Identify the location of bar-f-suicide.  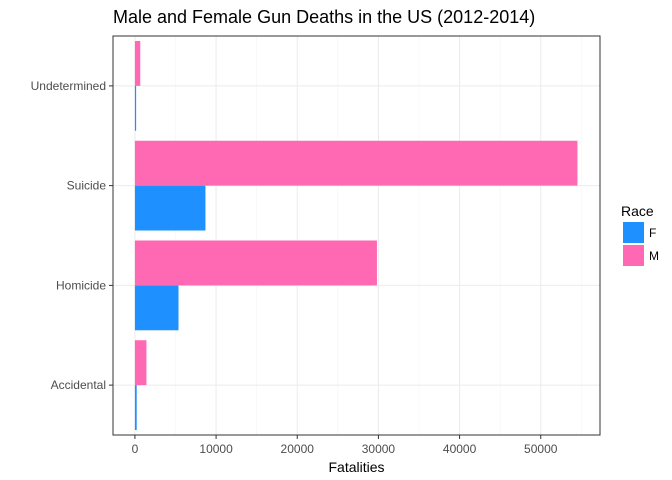
(170, 208).